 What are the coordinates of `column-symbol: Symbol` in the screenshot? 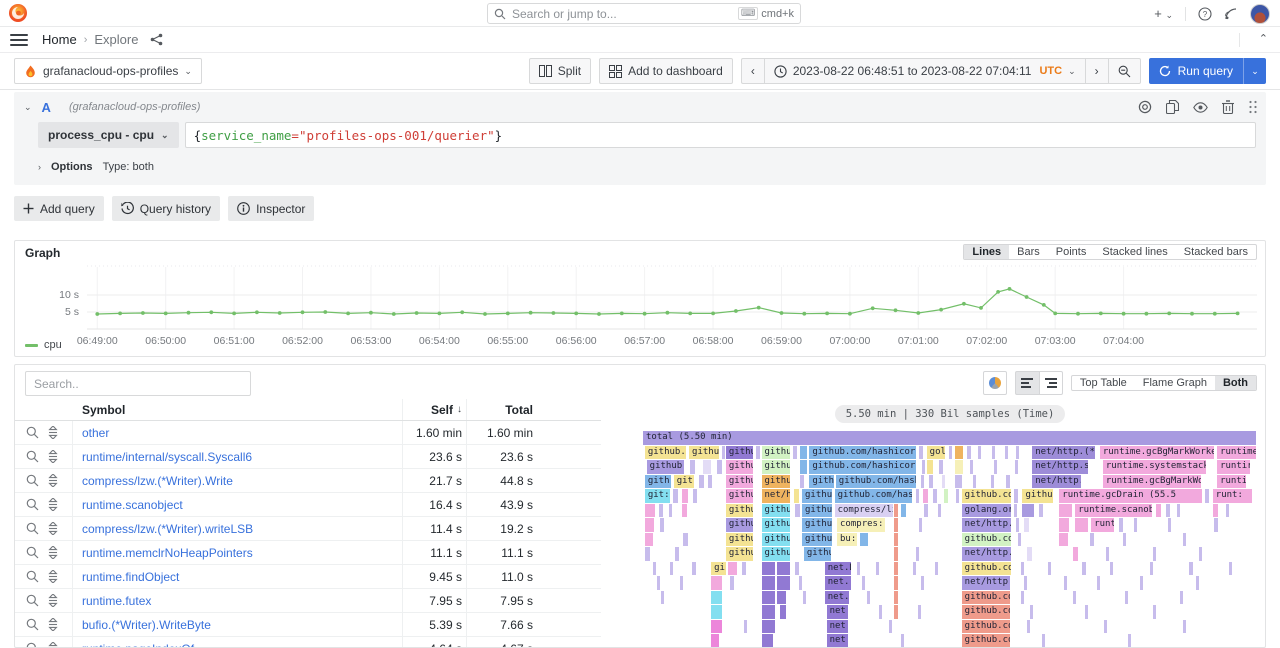 It's located at (238, 409).